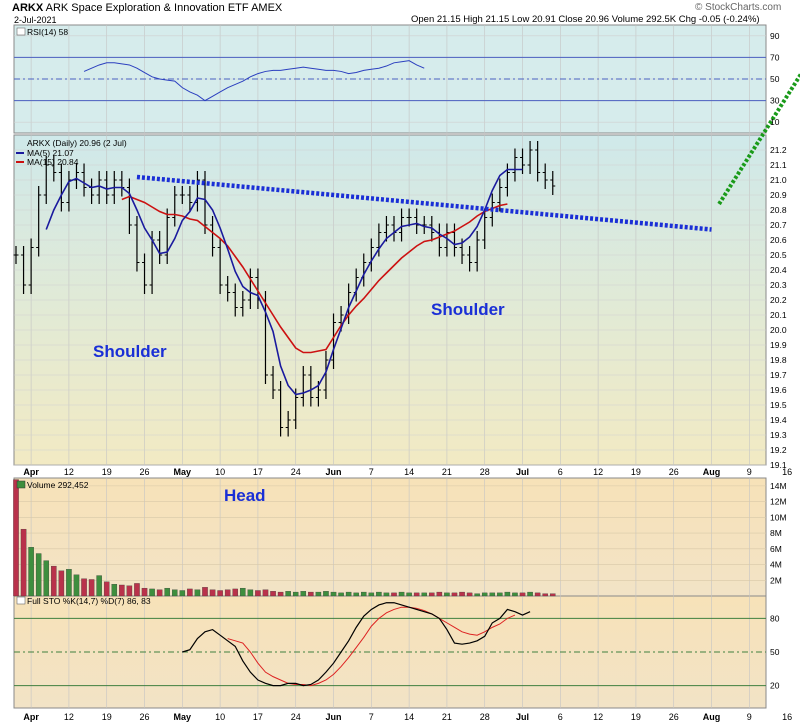  What do you see at coordinates (778, 502) in the screenshot?
I see `volume-tick-label: 12M` at bounding box center [778, 502].